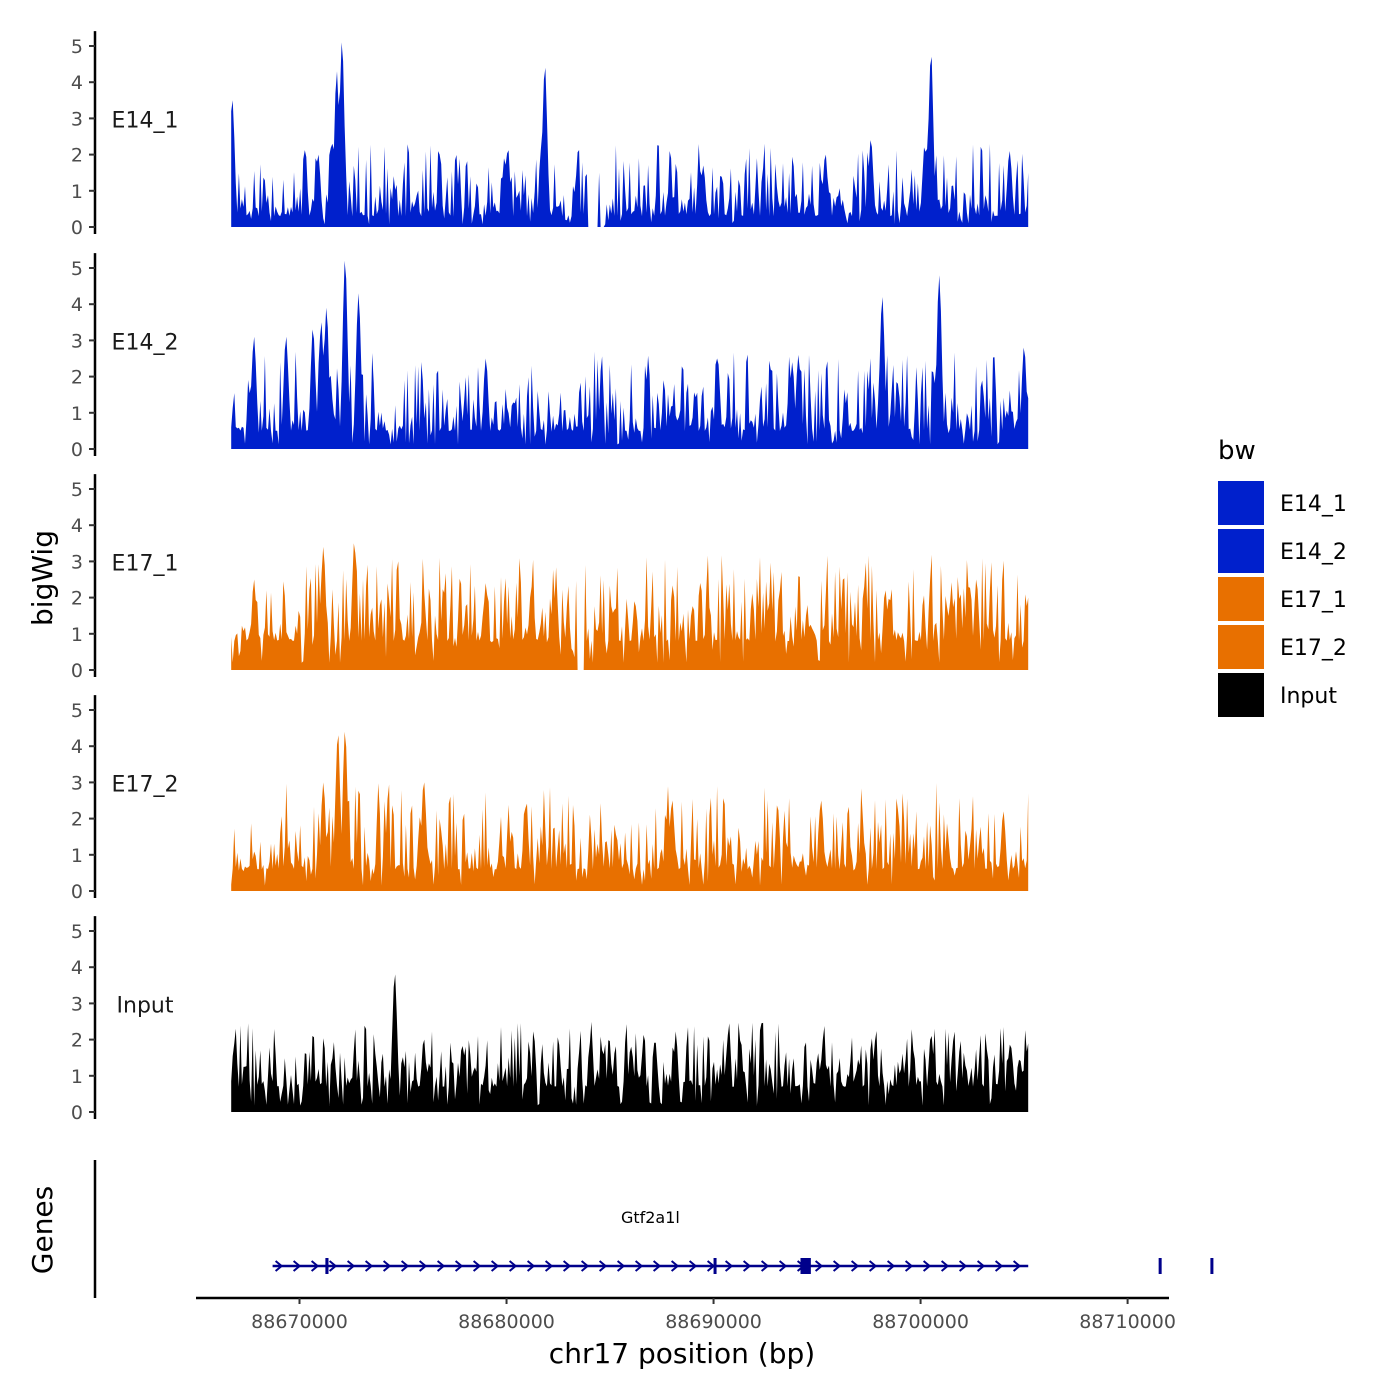 The width and height of the screenshot is (1400, 1400). What do you see at coordinates (1313, 552) in the screenshot?
I see `legend-label: E14_2` at bounding box center [1313, 552].